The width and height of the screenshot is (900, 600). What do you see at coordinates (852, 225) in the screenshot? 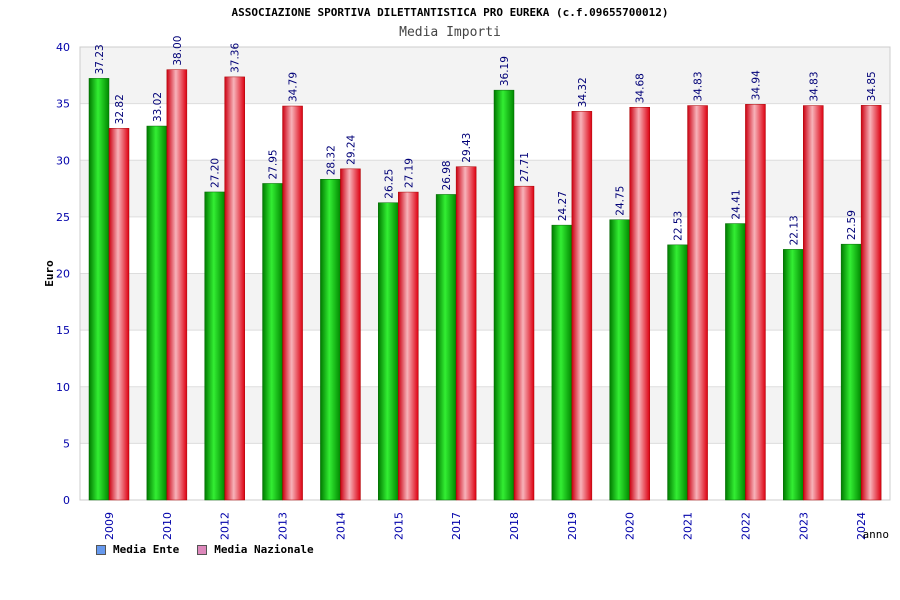
I see `data-label: 22.59` at bounding box center [852, 225].